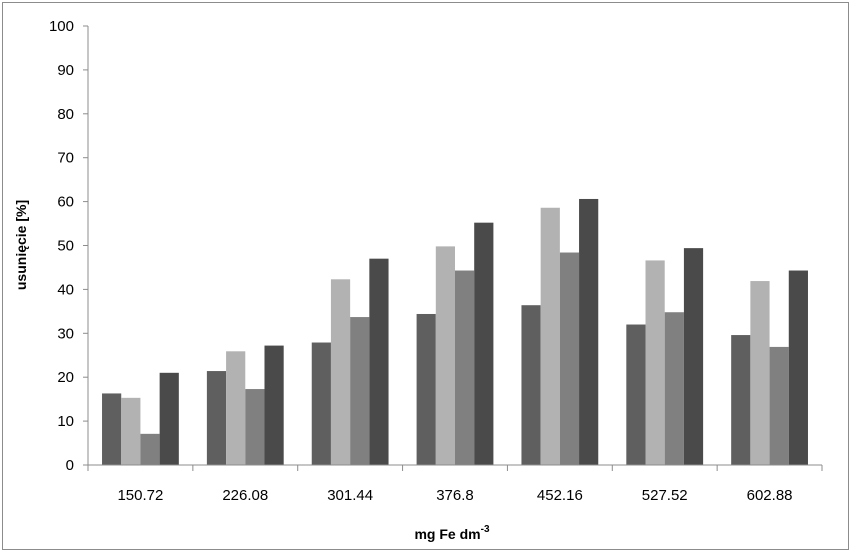 The height and width of the screenshot is (554, 853). I want to click on bar-series-1-226.08, so click(216, 418).